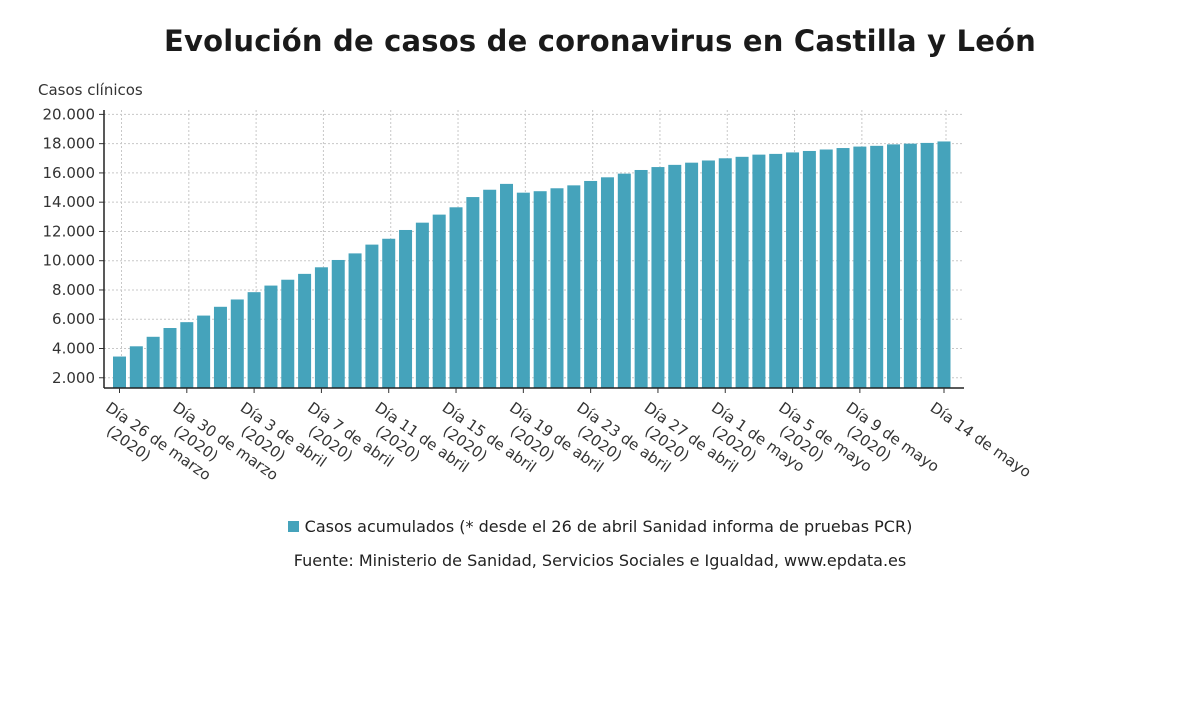 The width and height of the screenshot is (1200, 705). What do you see at coordinates (69, 114) in the screenshot?
I see `y-tick-label: 20.000` at bounding box center [69, 114].